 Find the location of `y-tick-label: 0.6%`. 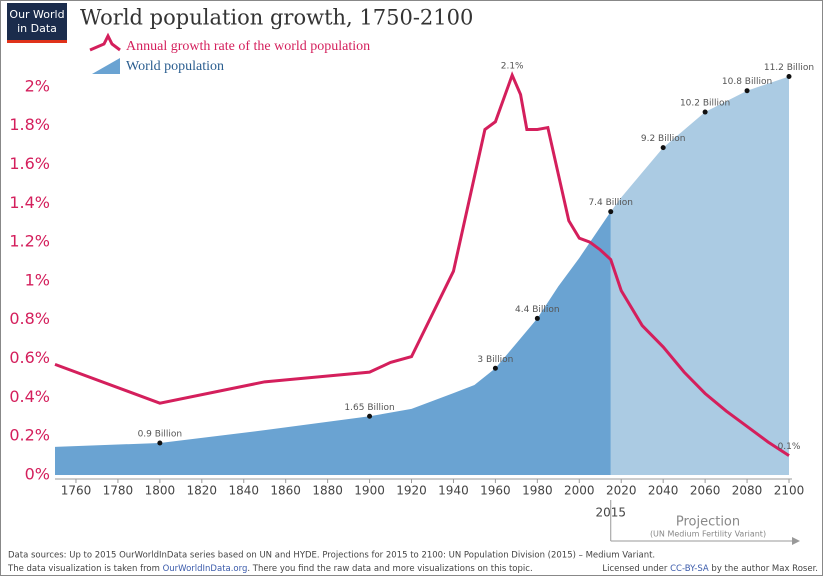

y-tick-label: 0.6% is located at coordinates (29, 357).